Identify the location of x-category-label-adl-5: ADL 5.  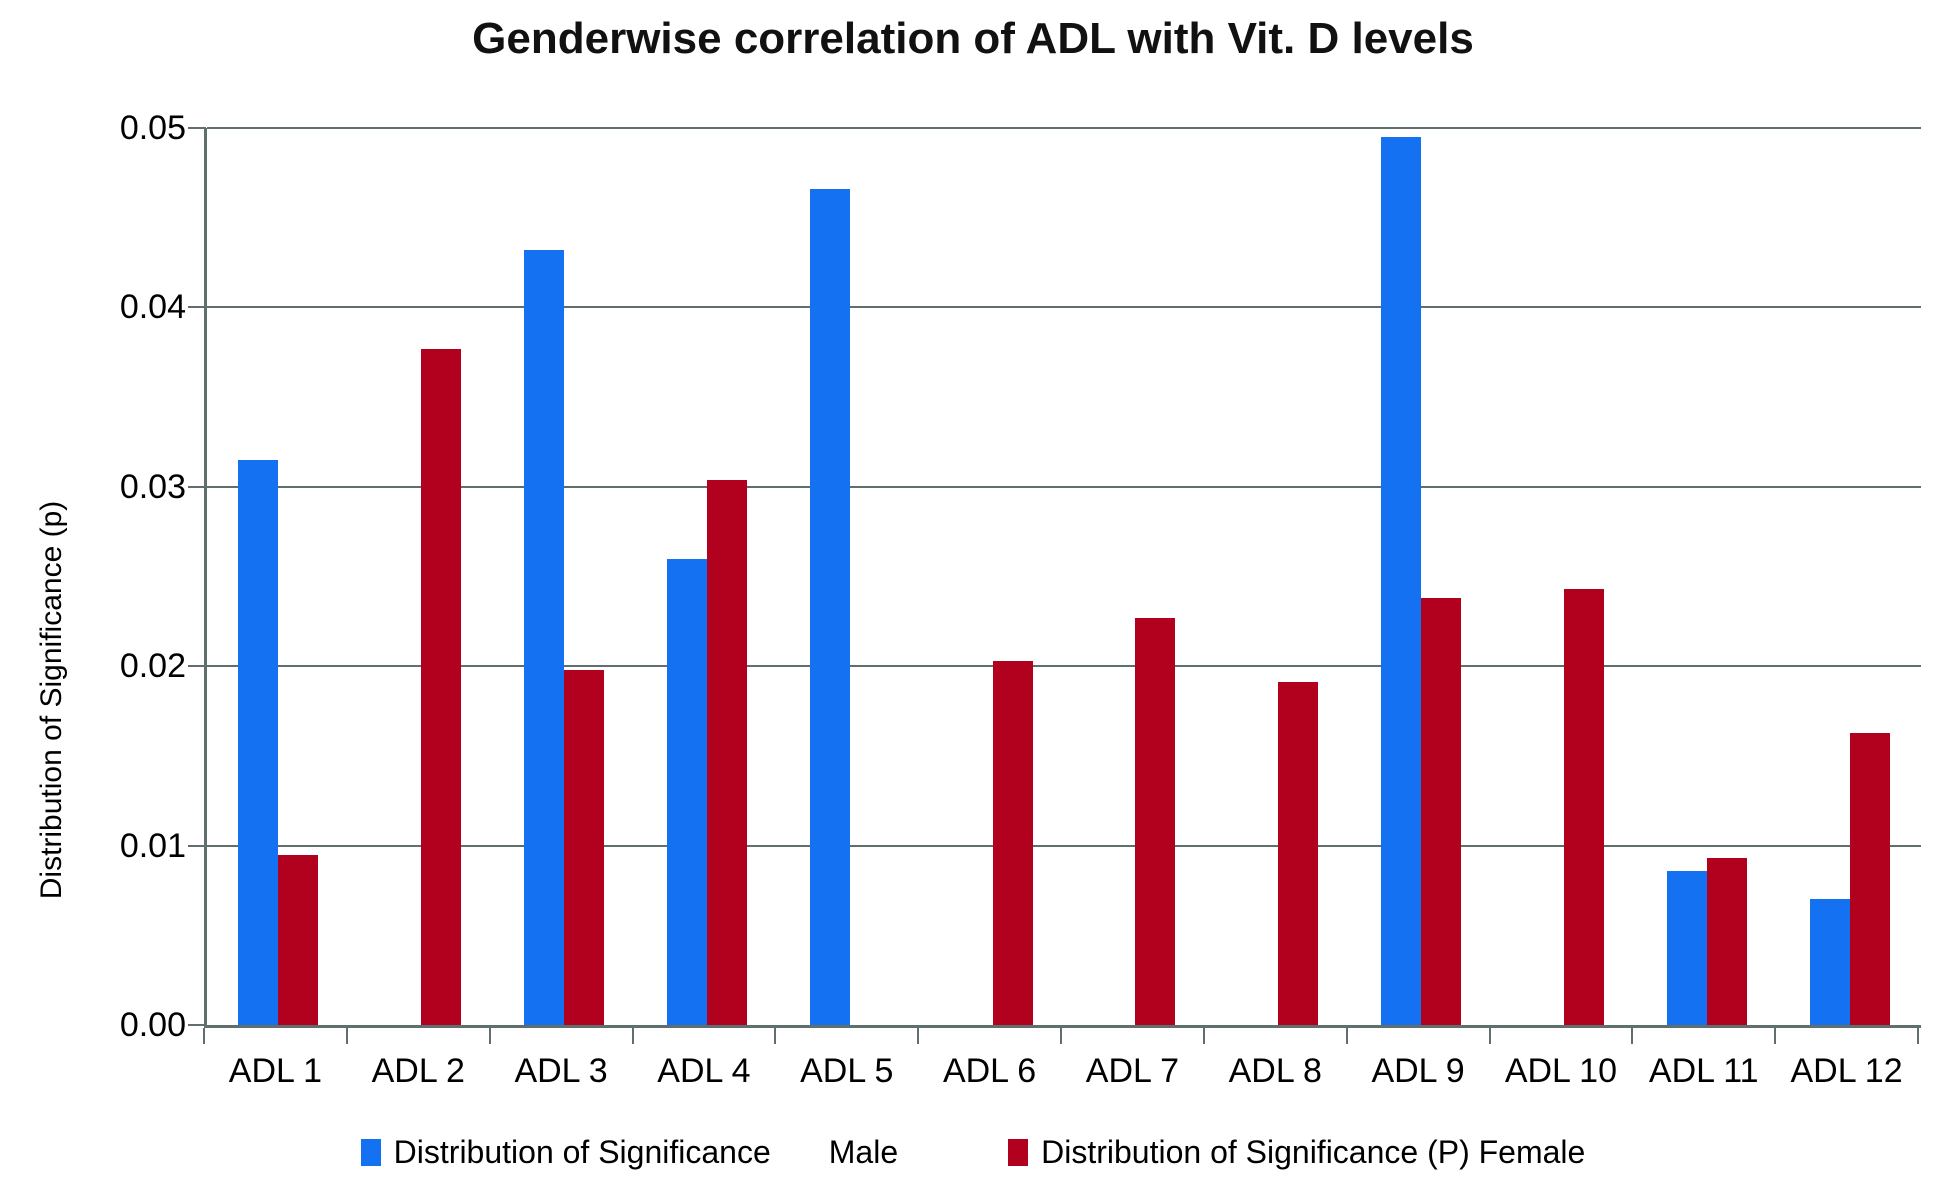
(847, 1071).